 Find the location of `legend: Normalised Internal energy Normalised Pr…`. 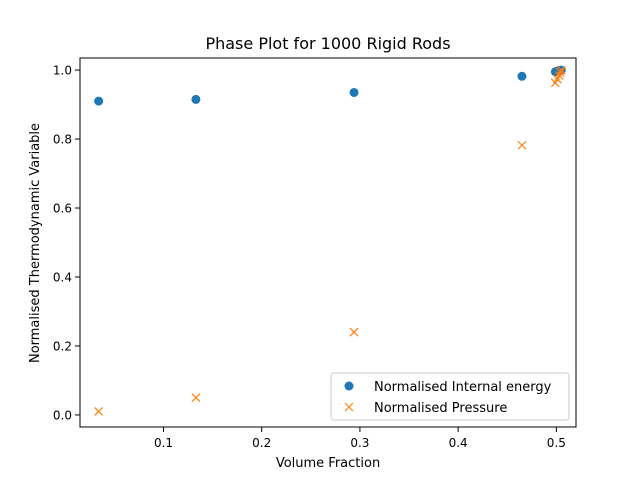

legend: Normalised Internal energy Normalised Pr… is located at coordinates (450, 396).